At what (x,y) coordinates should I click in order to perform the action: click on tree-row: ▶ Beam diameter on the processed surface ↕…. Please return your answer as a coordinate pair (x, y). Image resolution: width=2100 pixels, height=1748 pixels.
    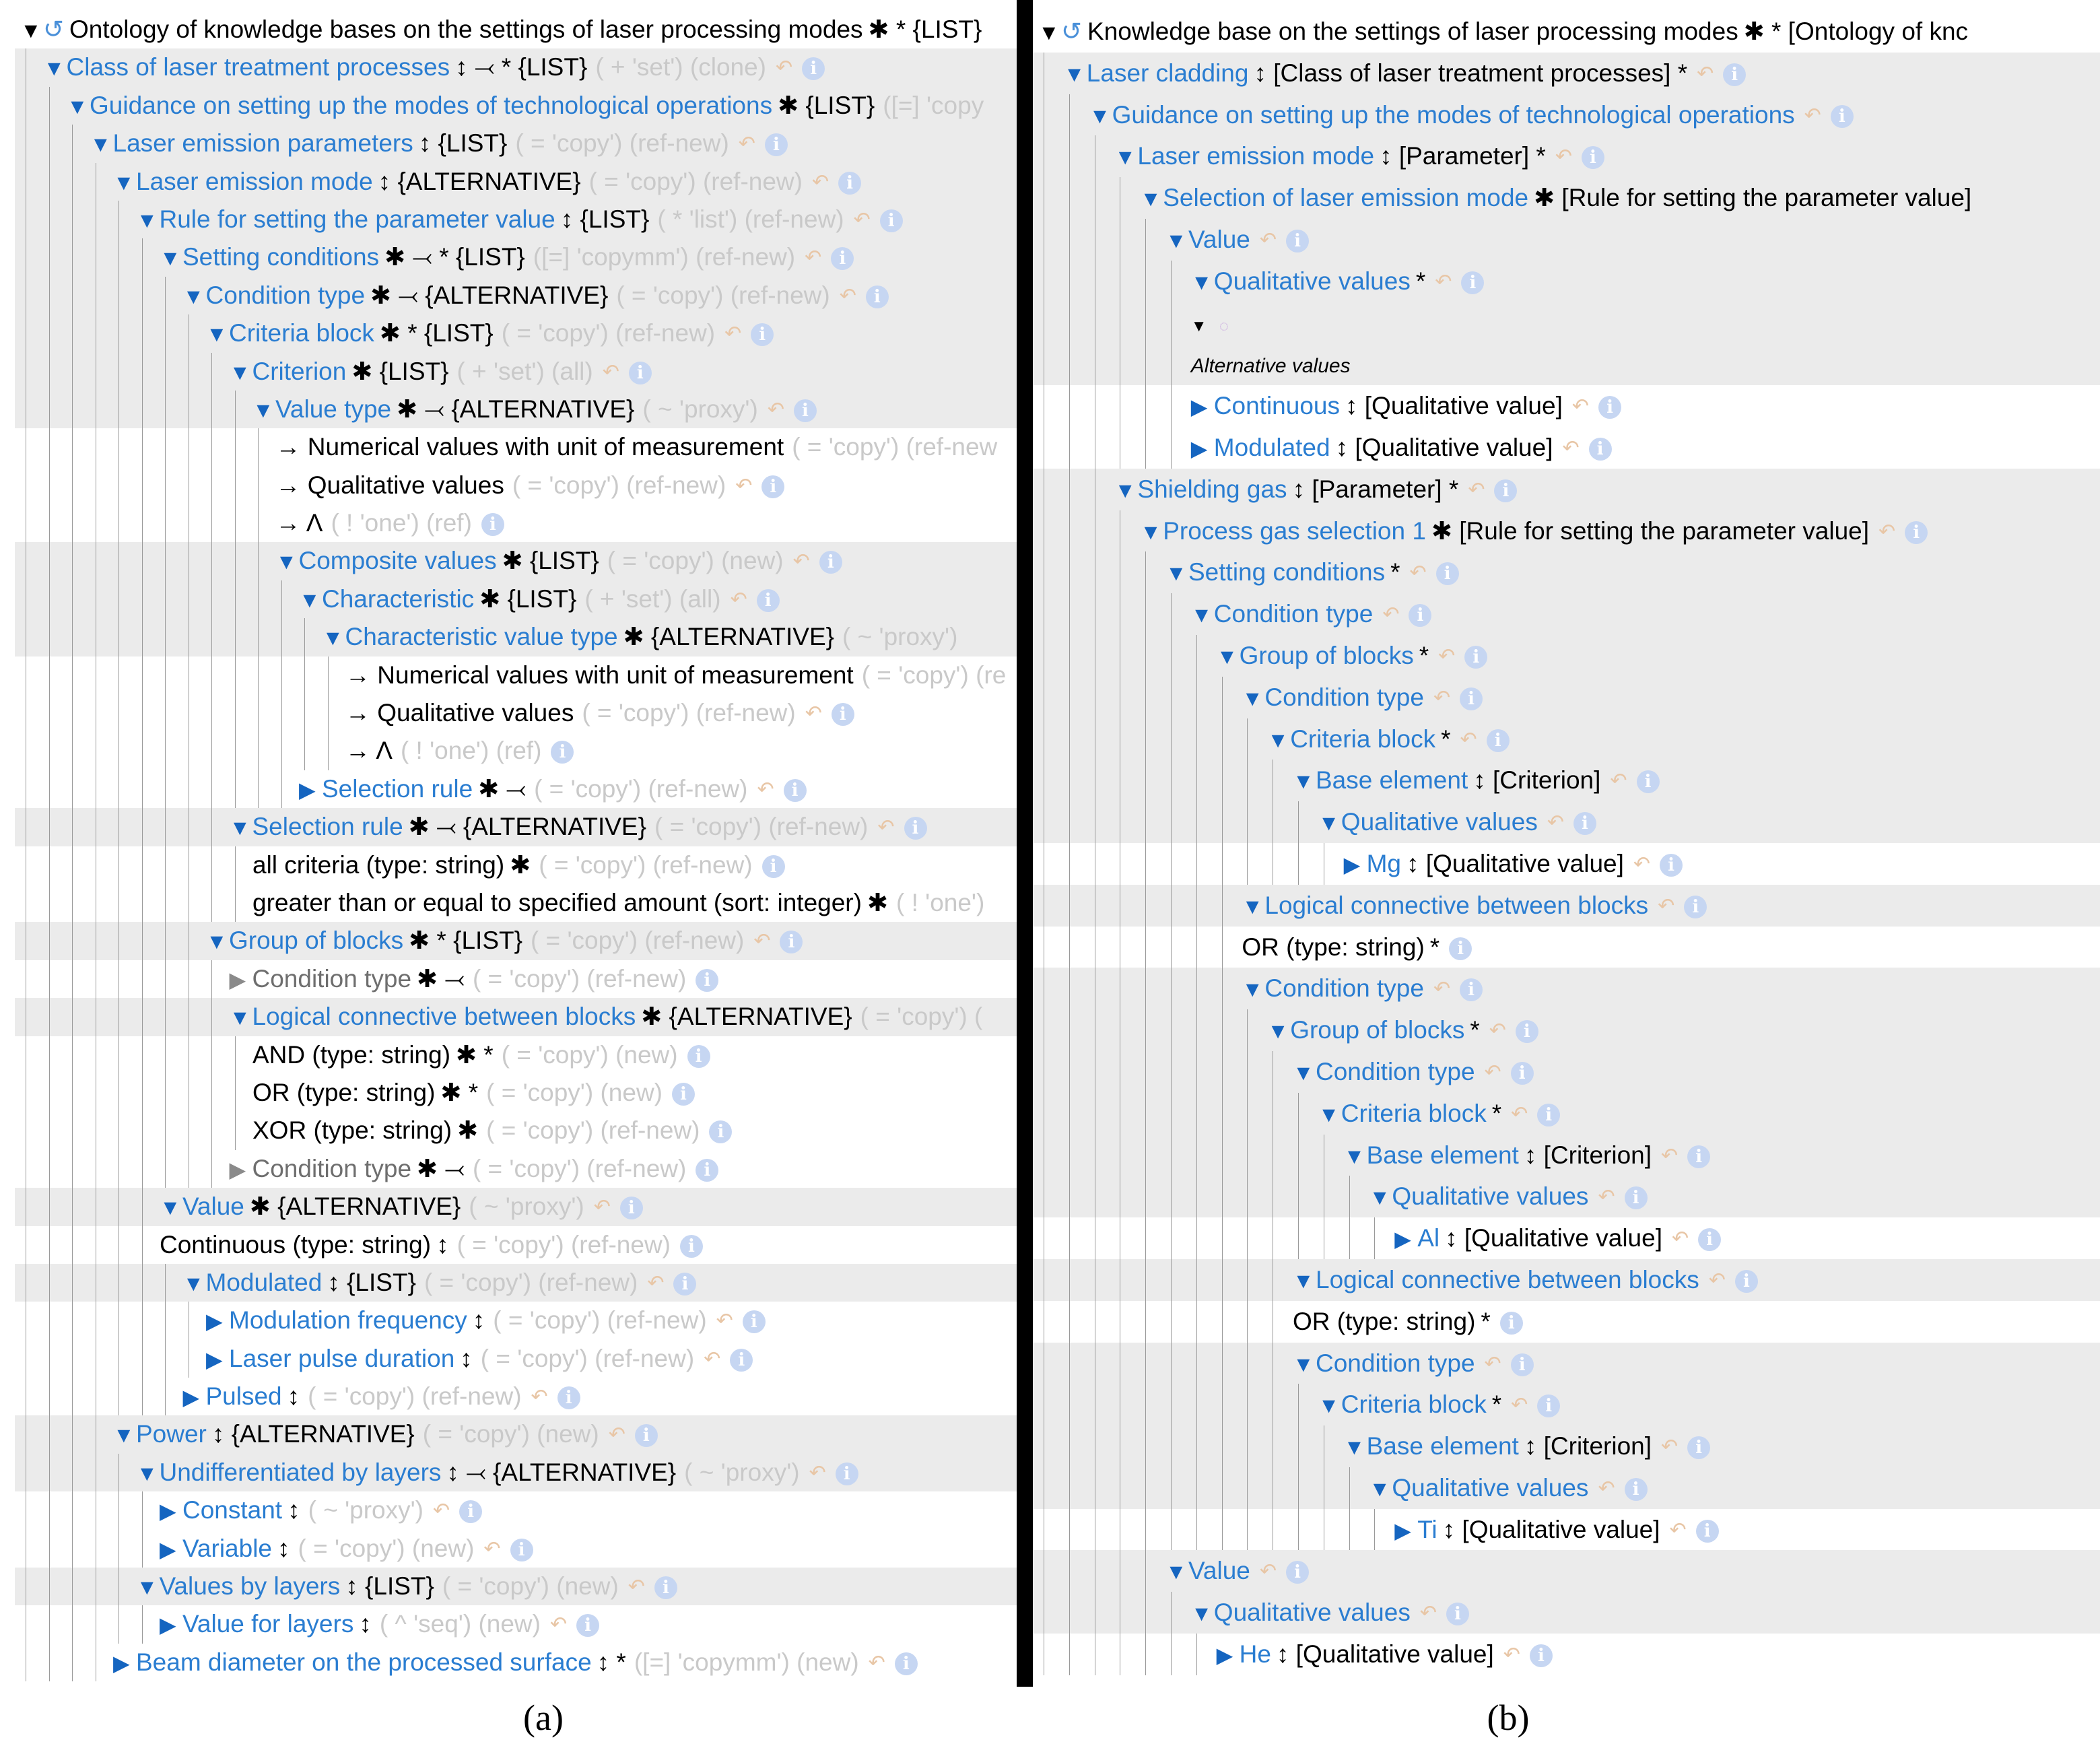
    Looking at the image, I should click on (516, 1662).